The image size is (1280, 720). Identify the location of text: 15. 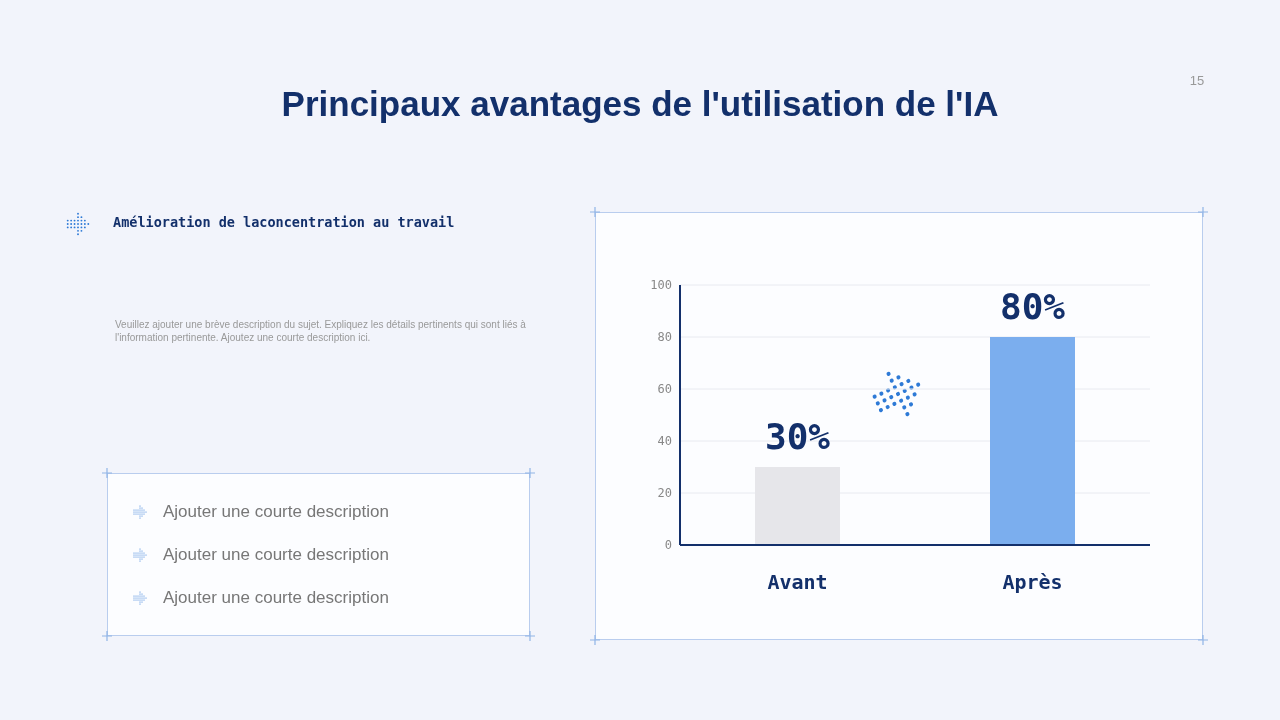
(1197, 80).